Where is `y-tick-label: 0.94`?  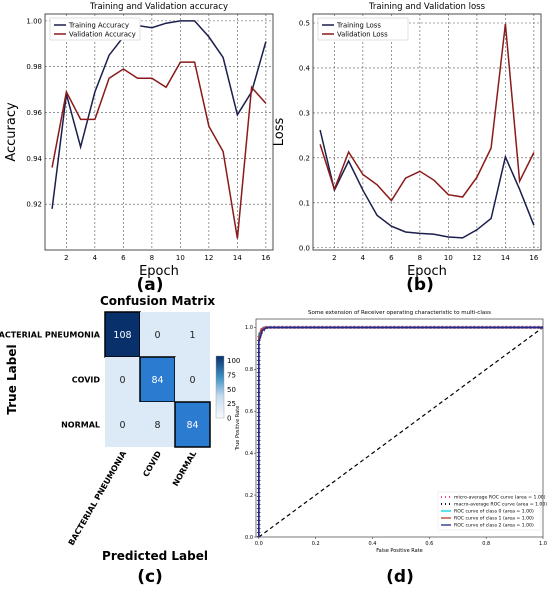 y-tick-label: 0.94 is located at coordinates (34, 159).